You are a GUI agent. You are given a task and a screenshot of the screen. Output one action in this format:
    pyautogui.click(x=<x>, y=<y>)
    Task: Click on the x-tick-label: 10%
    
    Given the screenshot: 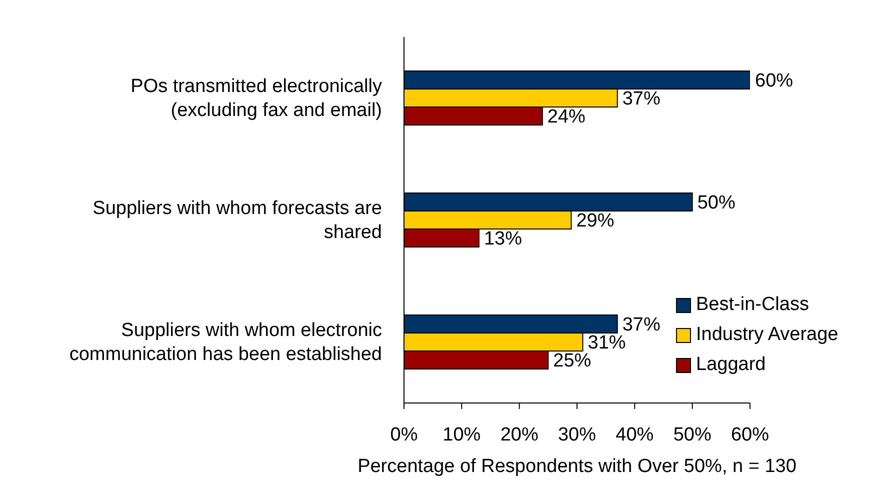 What is the action you would take?
    pyautogui.click(x=461, y=435)
    